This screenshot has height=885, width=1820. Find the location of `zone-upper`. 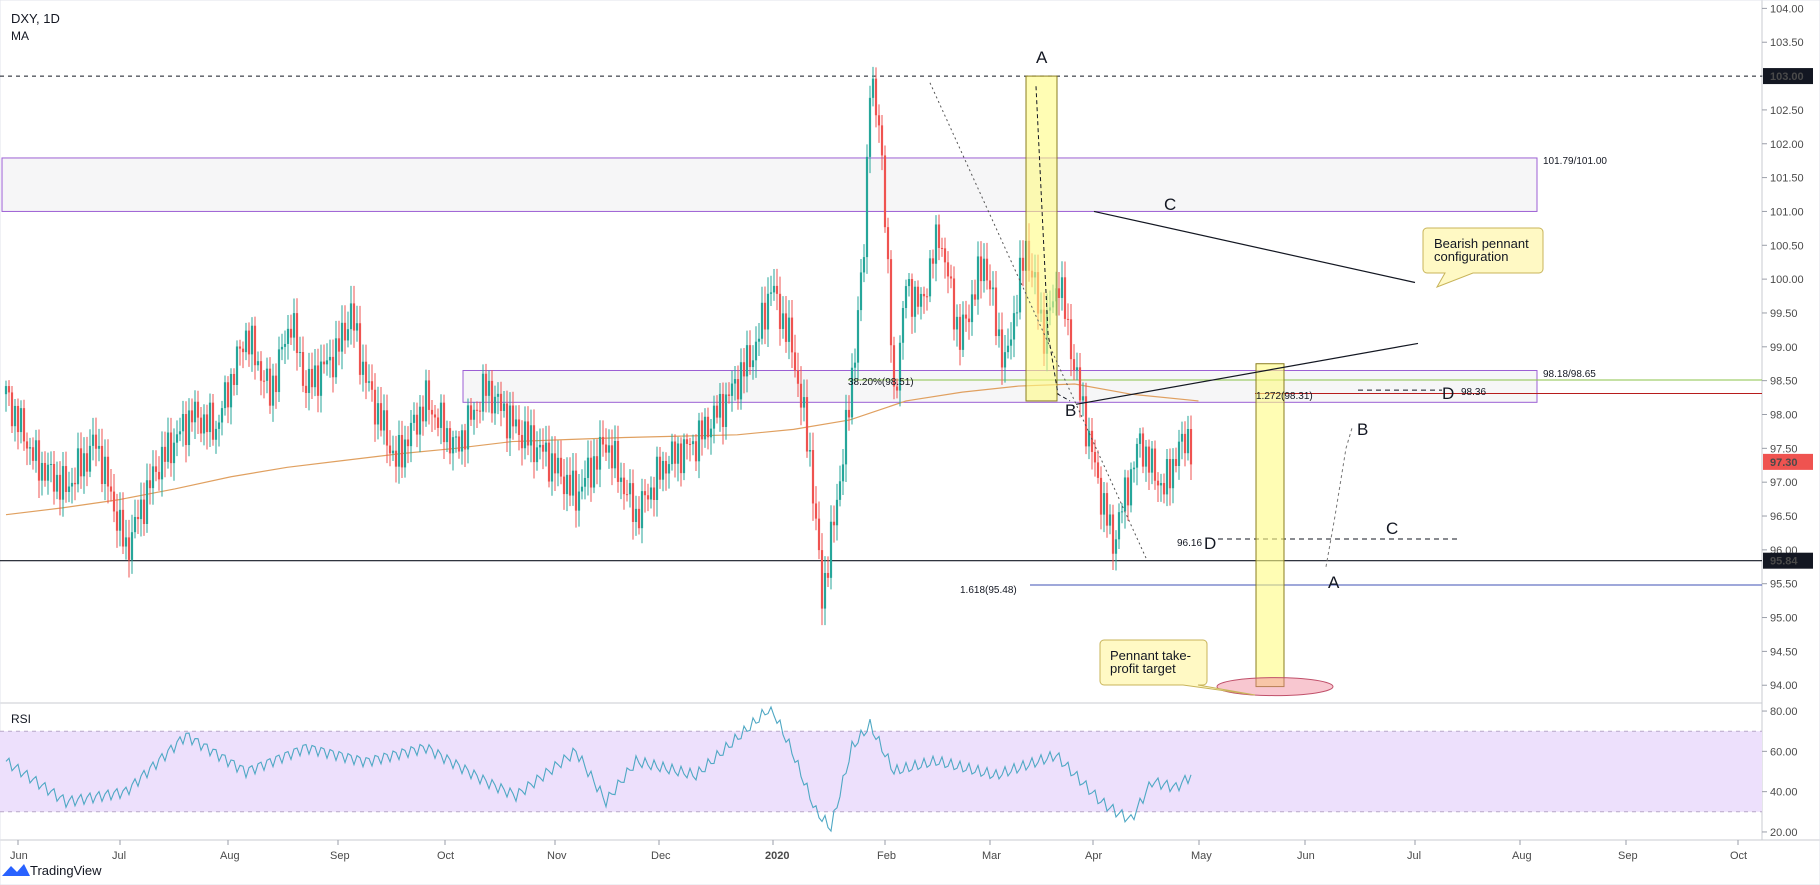

zone-upper is located at coordinates (769, 184).